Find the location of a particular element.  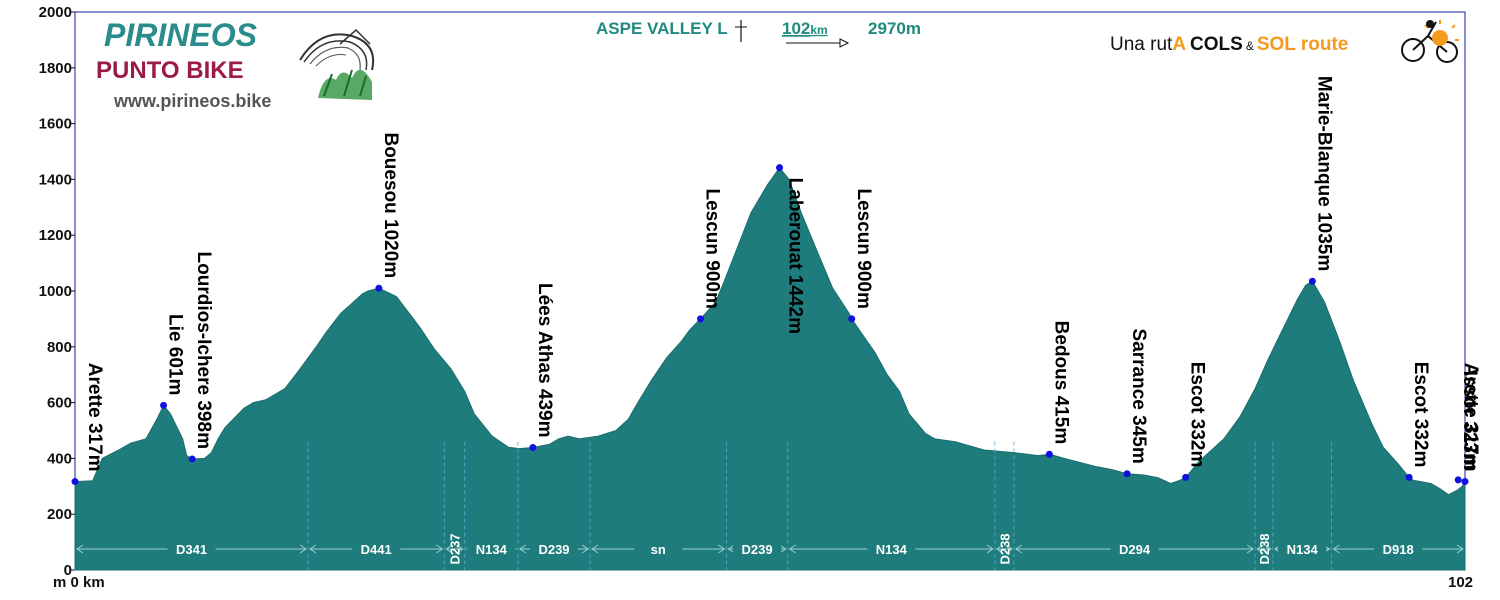

road-segment-label: D294 is located at coordinates (1135, 549).